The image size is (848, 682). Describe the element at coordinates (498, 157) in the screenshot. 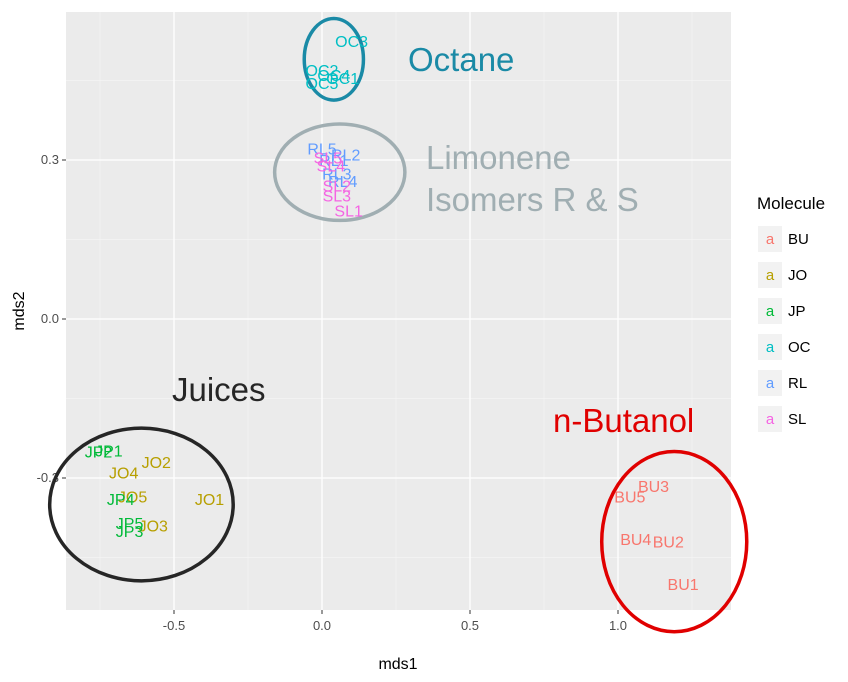

I see `annotation-limonene: Limonene` at that location.